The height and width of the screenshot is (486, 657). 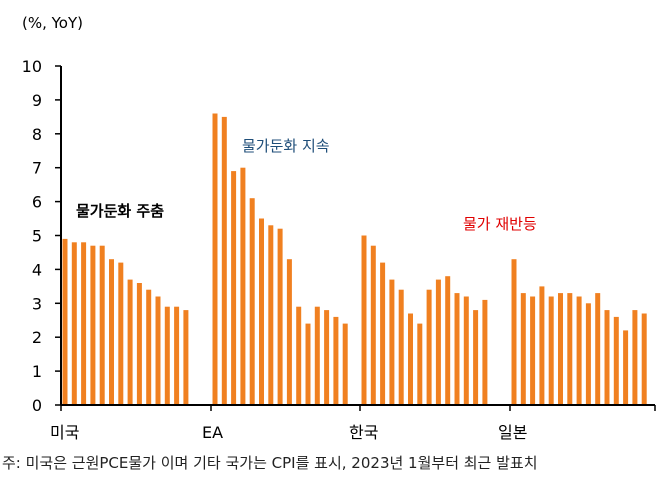 I want to click on annotation-korea: 물가 재반등, so click(x=500, y=224).